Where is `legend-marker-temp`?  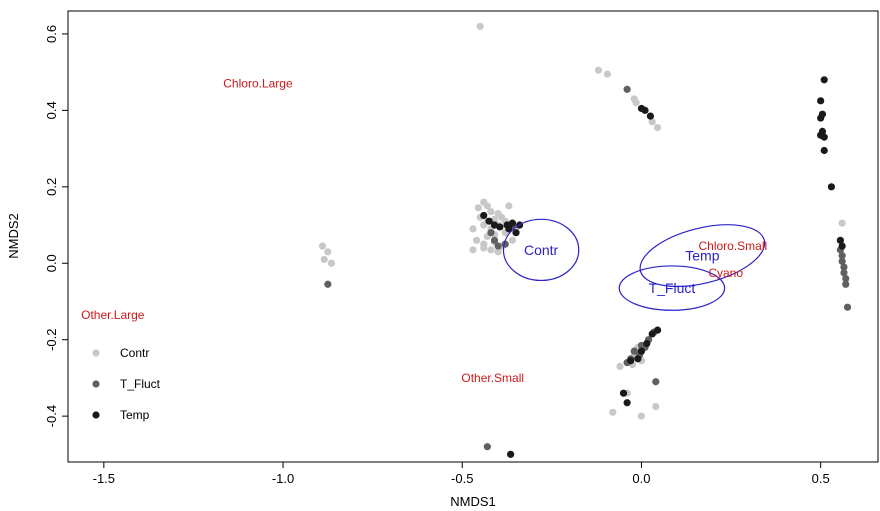
legend-marker-temp is located at coordinates (96, 415).